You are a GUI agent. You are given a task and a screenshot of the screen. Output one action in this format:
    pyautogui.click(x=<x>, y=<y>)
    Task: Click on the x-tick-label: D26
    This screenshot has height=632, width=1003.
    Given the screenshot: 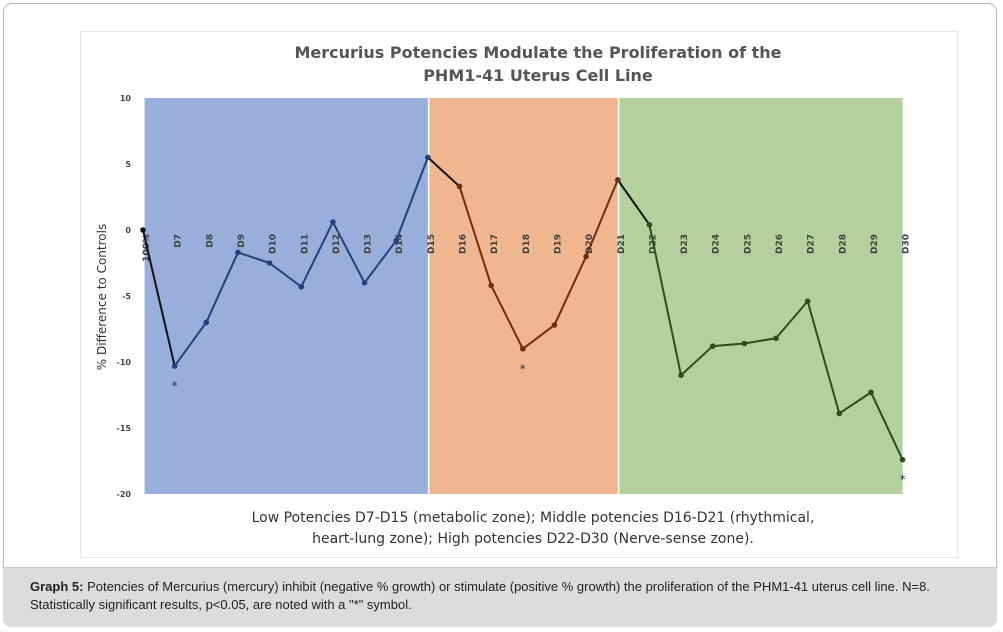 What is the action you would take?
    pyautogui.click(x=780, y=244)
    